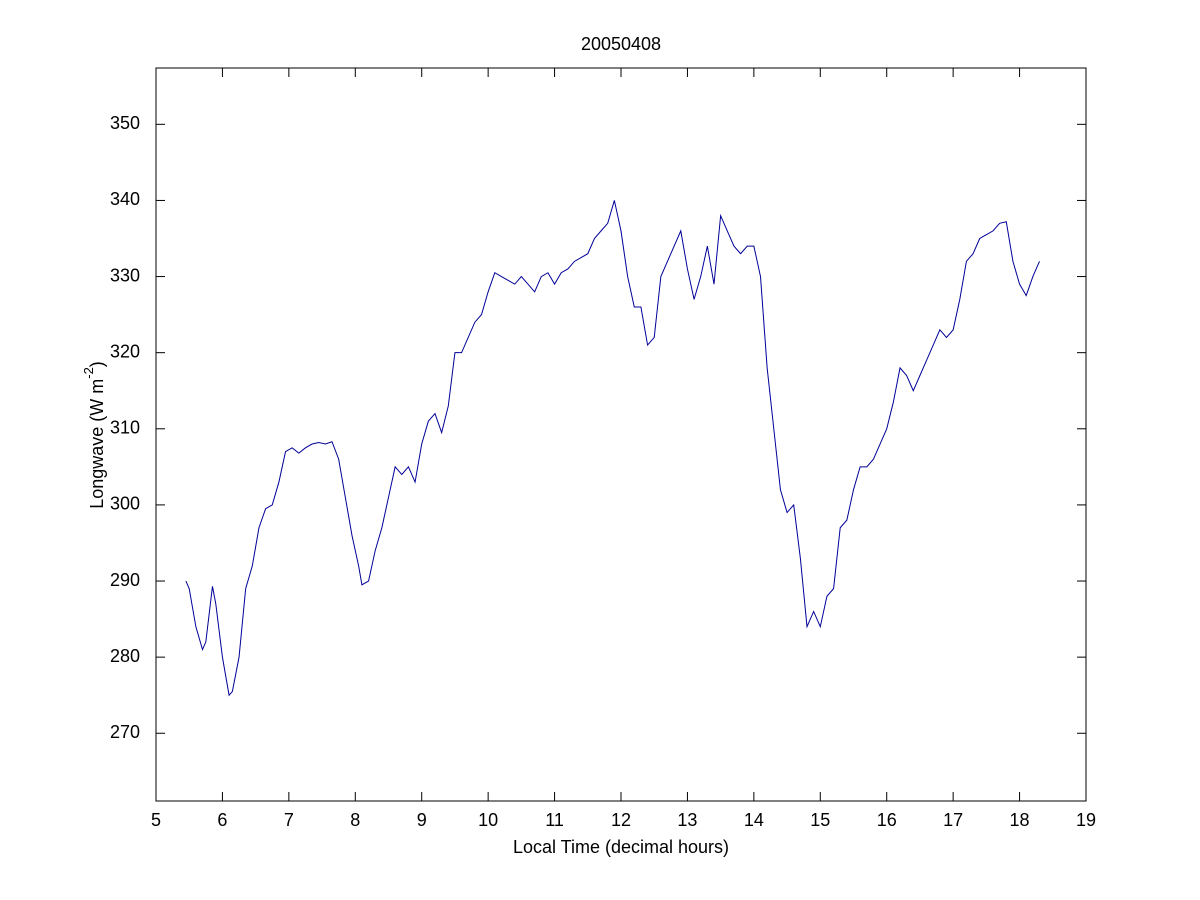  What do you see at coordinates (289, 820) in the screenshot?
I see `x-tick-label: 7` at bounding box center [289, 820].